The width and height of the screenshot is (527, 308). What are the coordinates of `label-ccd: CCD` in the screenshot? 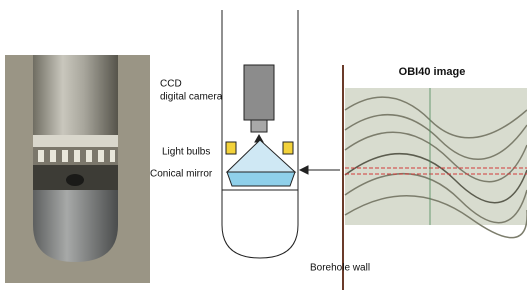 It's located at (171, 84).